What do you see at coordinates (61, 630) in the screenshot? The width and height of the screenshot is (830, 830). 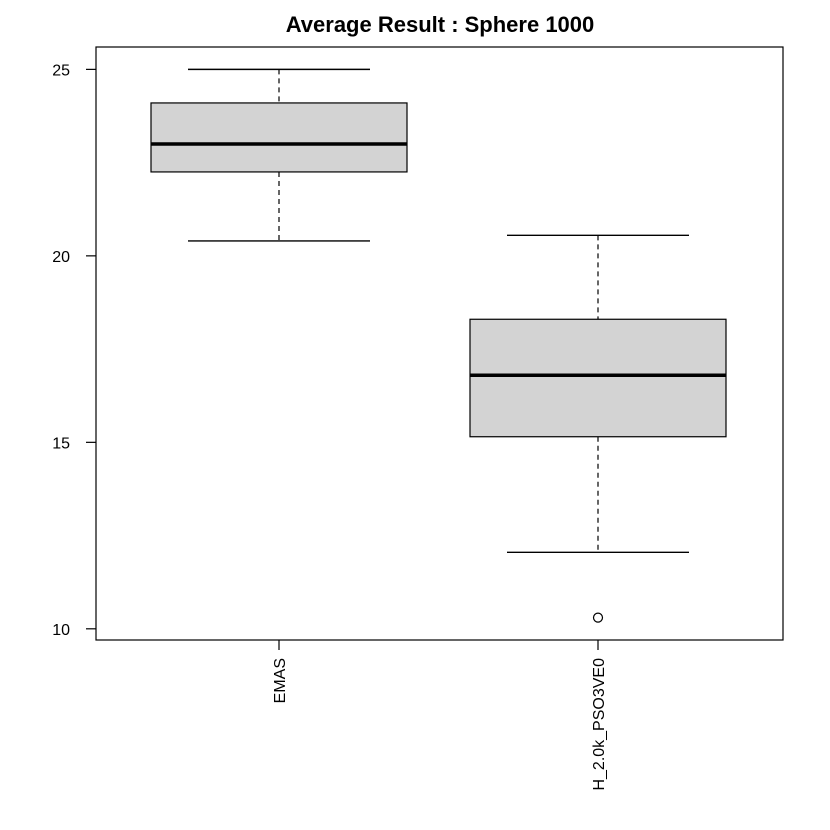 I see `y-tick-label: 10` at bounding box center [61, 630].